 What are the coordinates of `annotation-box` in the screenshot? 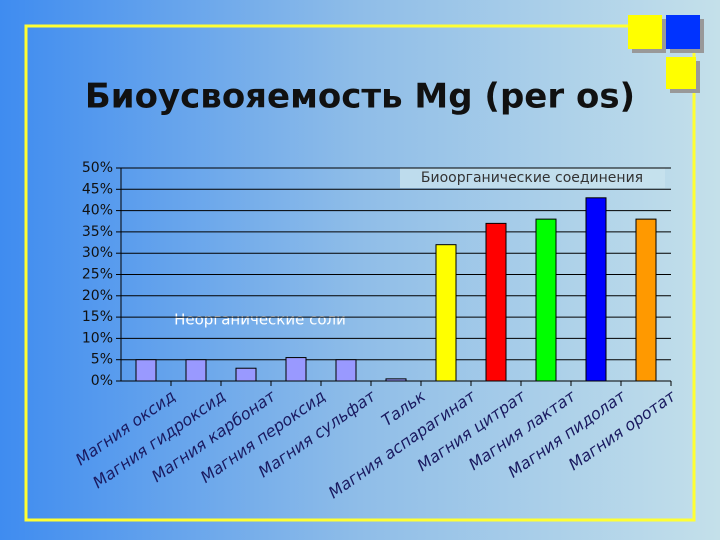 It's located at (532, 178).